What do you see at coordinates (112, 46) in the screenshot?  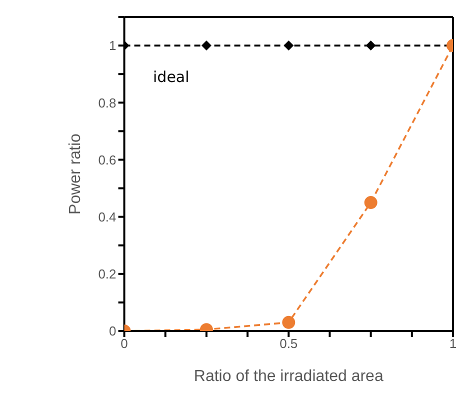 I see `y-tick-label: 1` at bounding box center [112, 46].